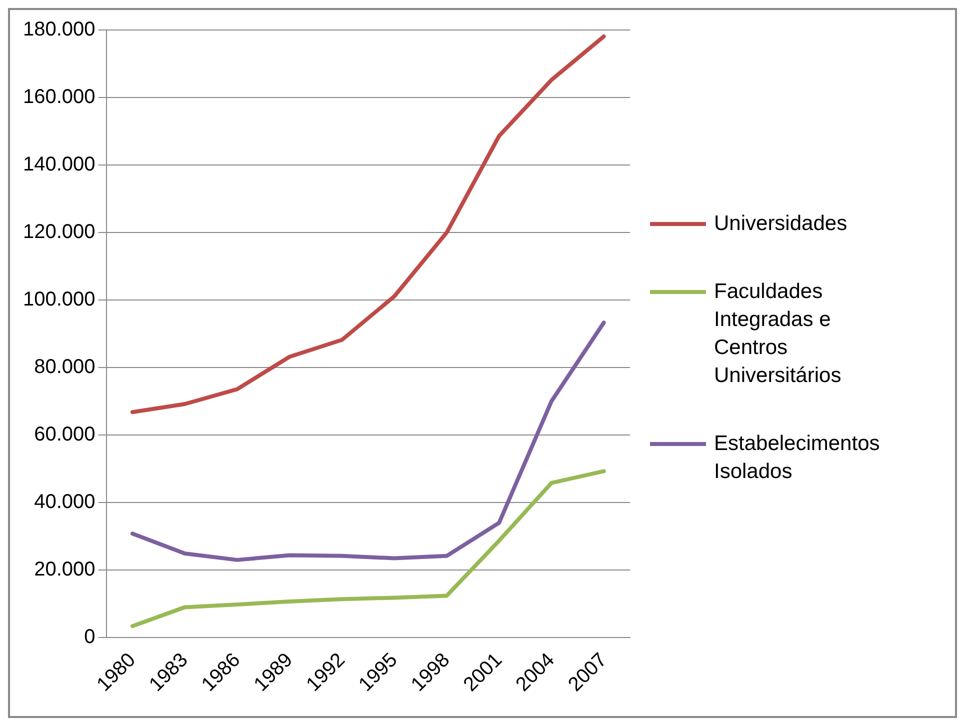 This screenshot has height=726, width=965. What do you see at coordinates (59, 232) in the screenshot?
I see `y-tick-label: 120.000` at bounding box center [59, 232].